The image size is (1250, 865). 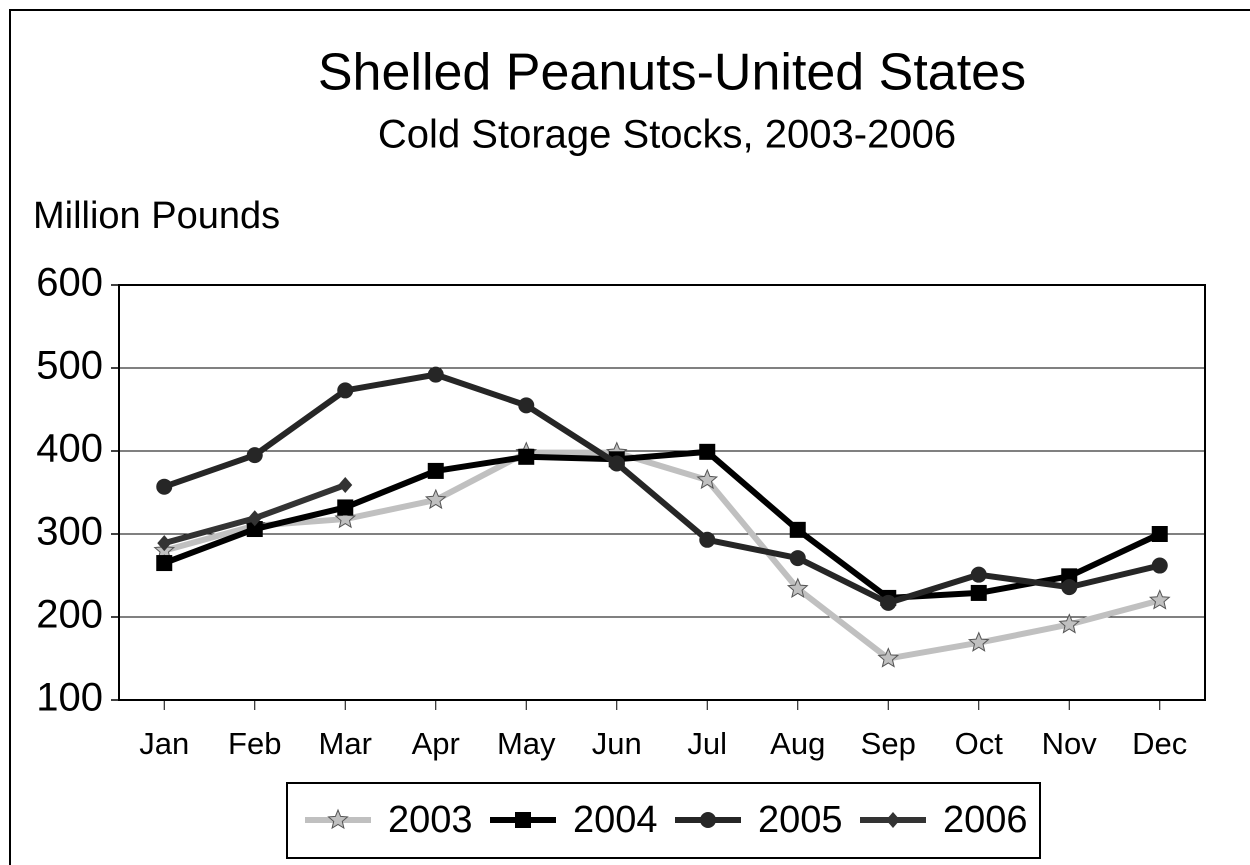 I want to click on x-tick-label: May, so click(x=526, y=743).